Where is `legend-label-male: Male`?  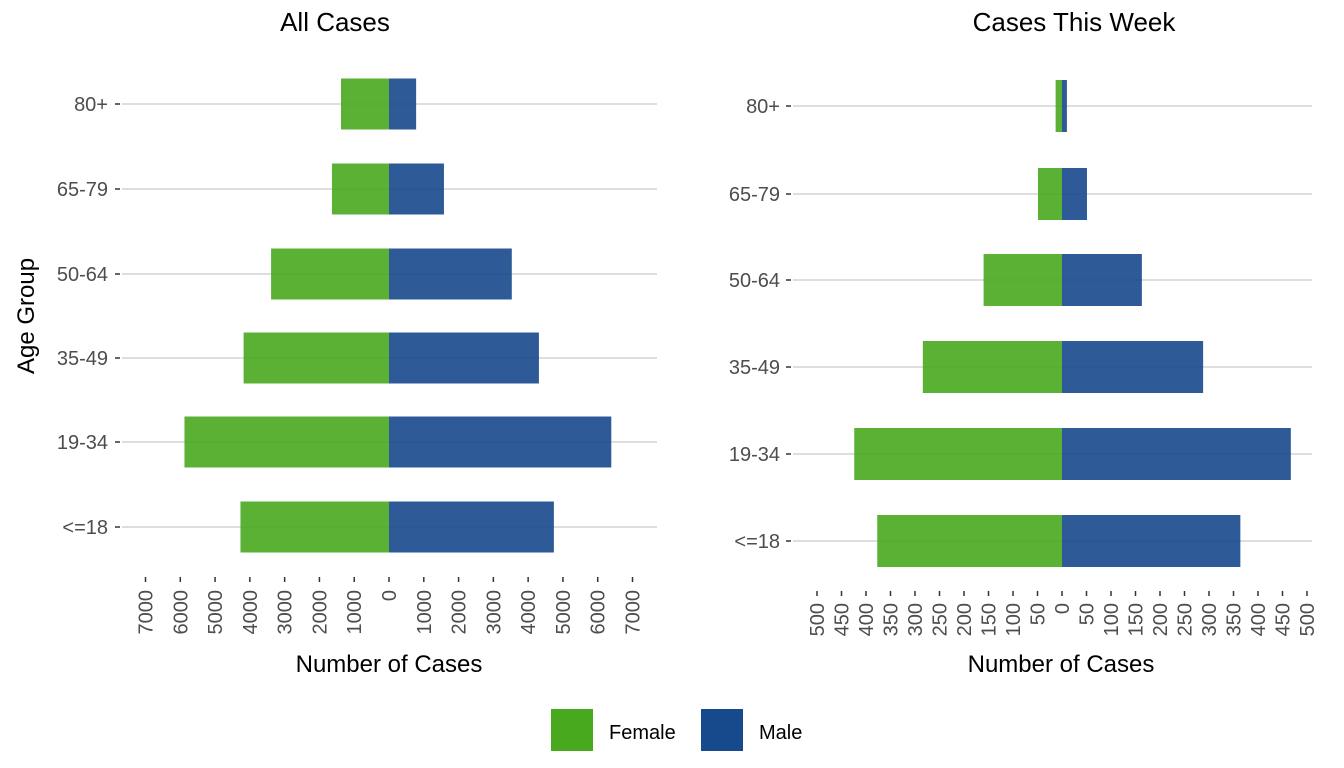
legend-label-male: Male is located at coordinates (780, 733).